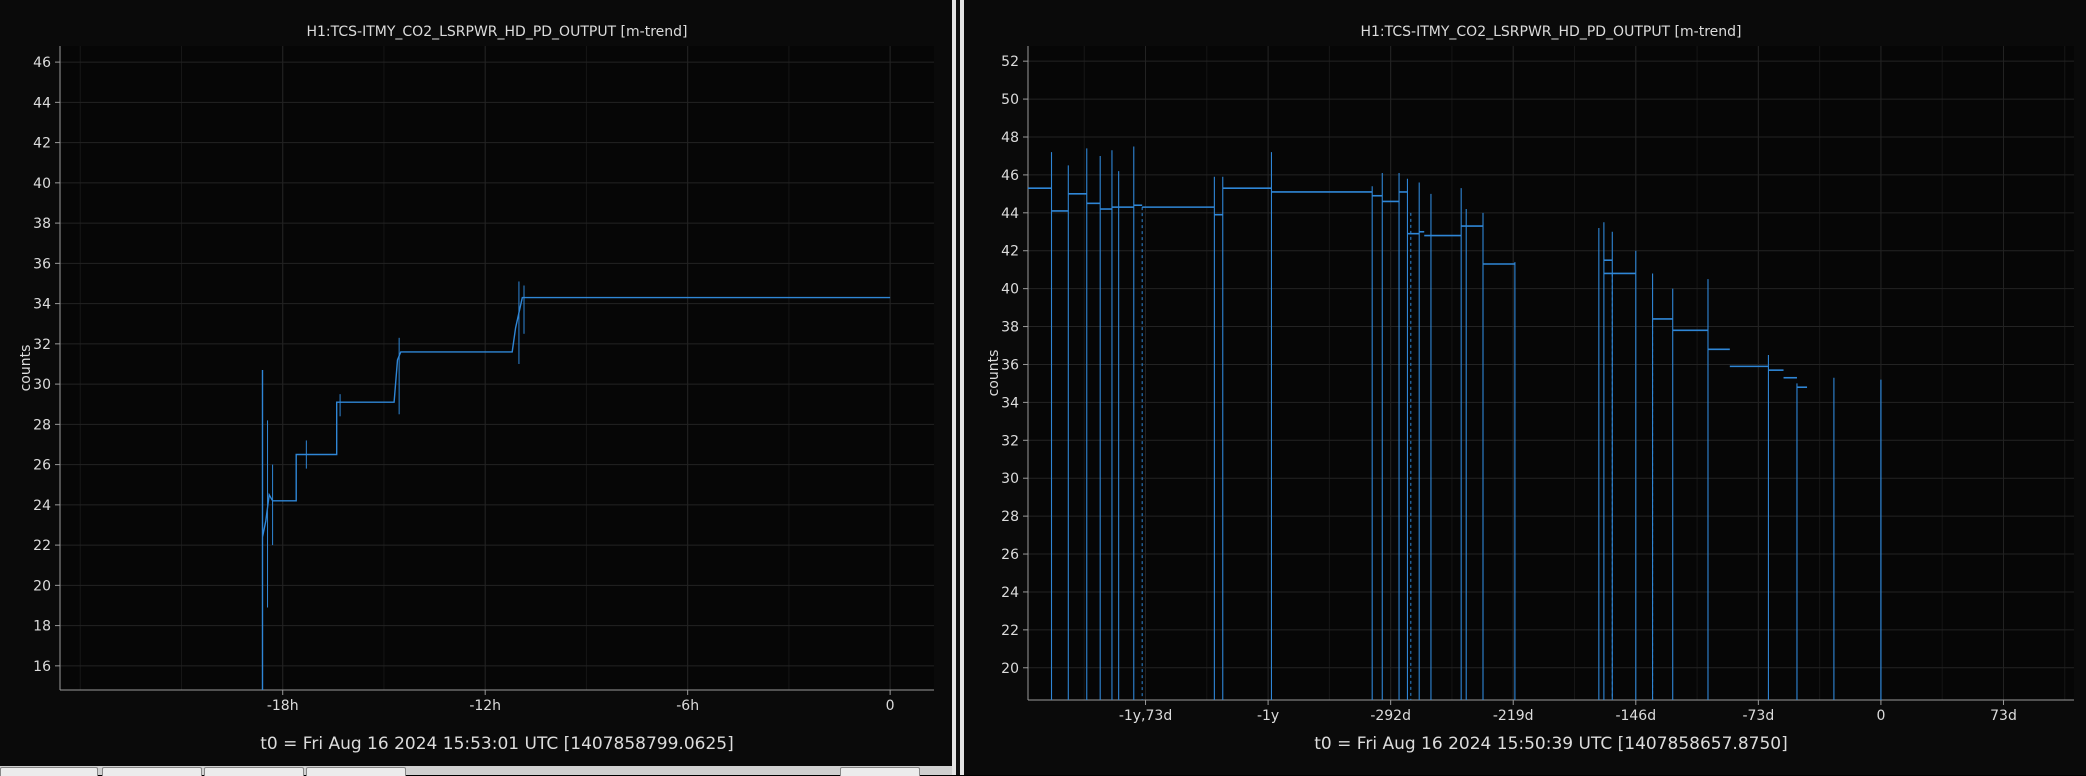 The image size is (2086, 776). I want to click on y-tick-label: 16, so click(42, 667).